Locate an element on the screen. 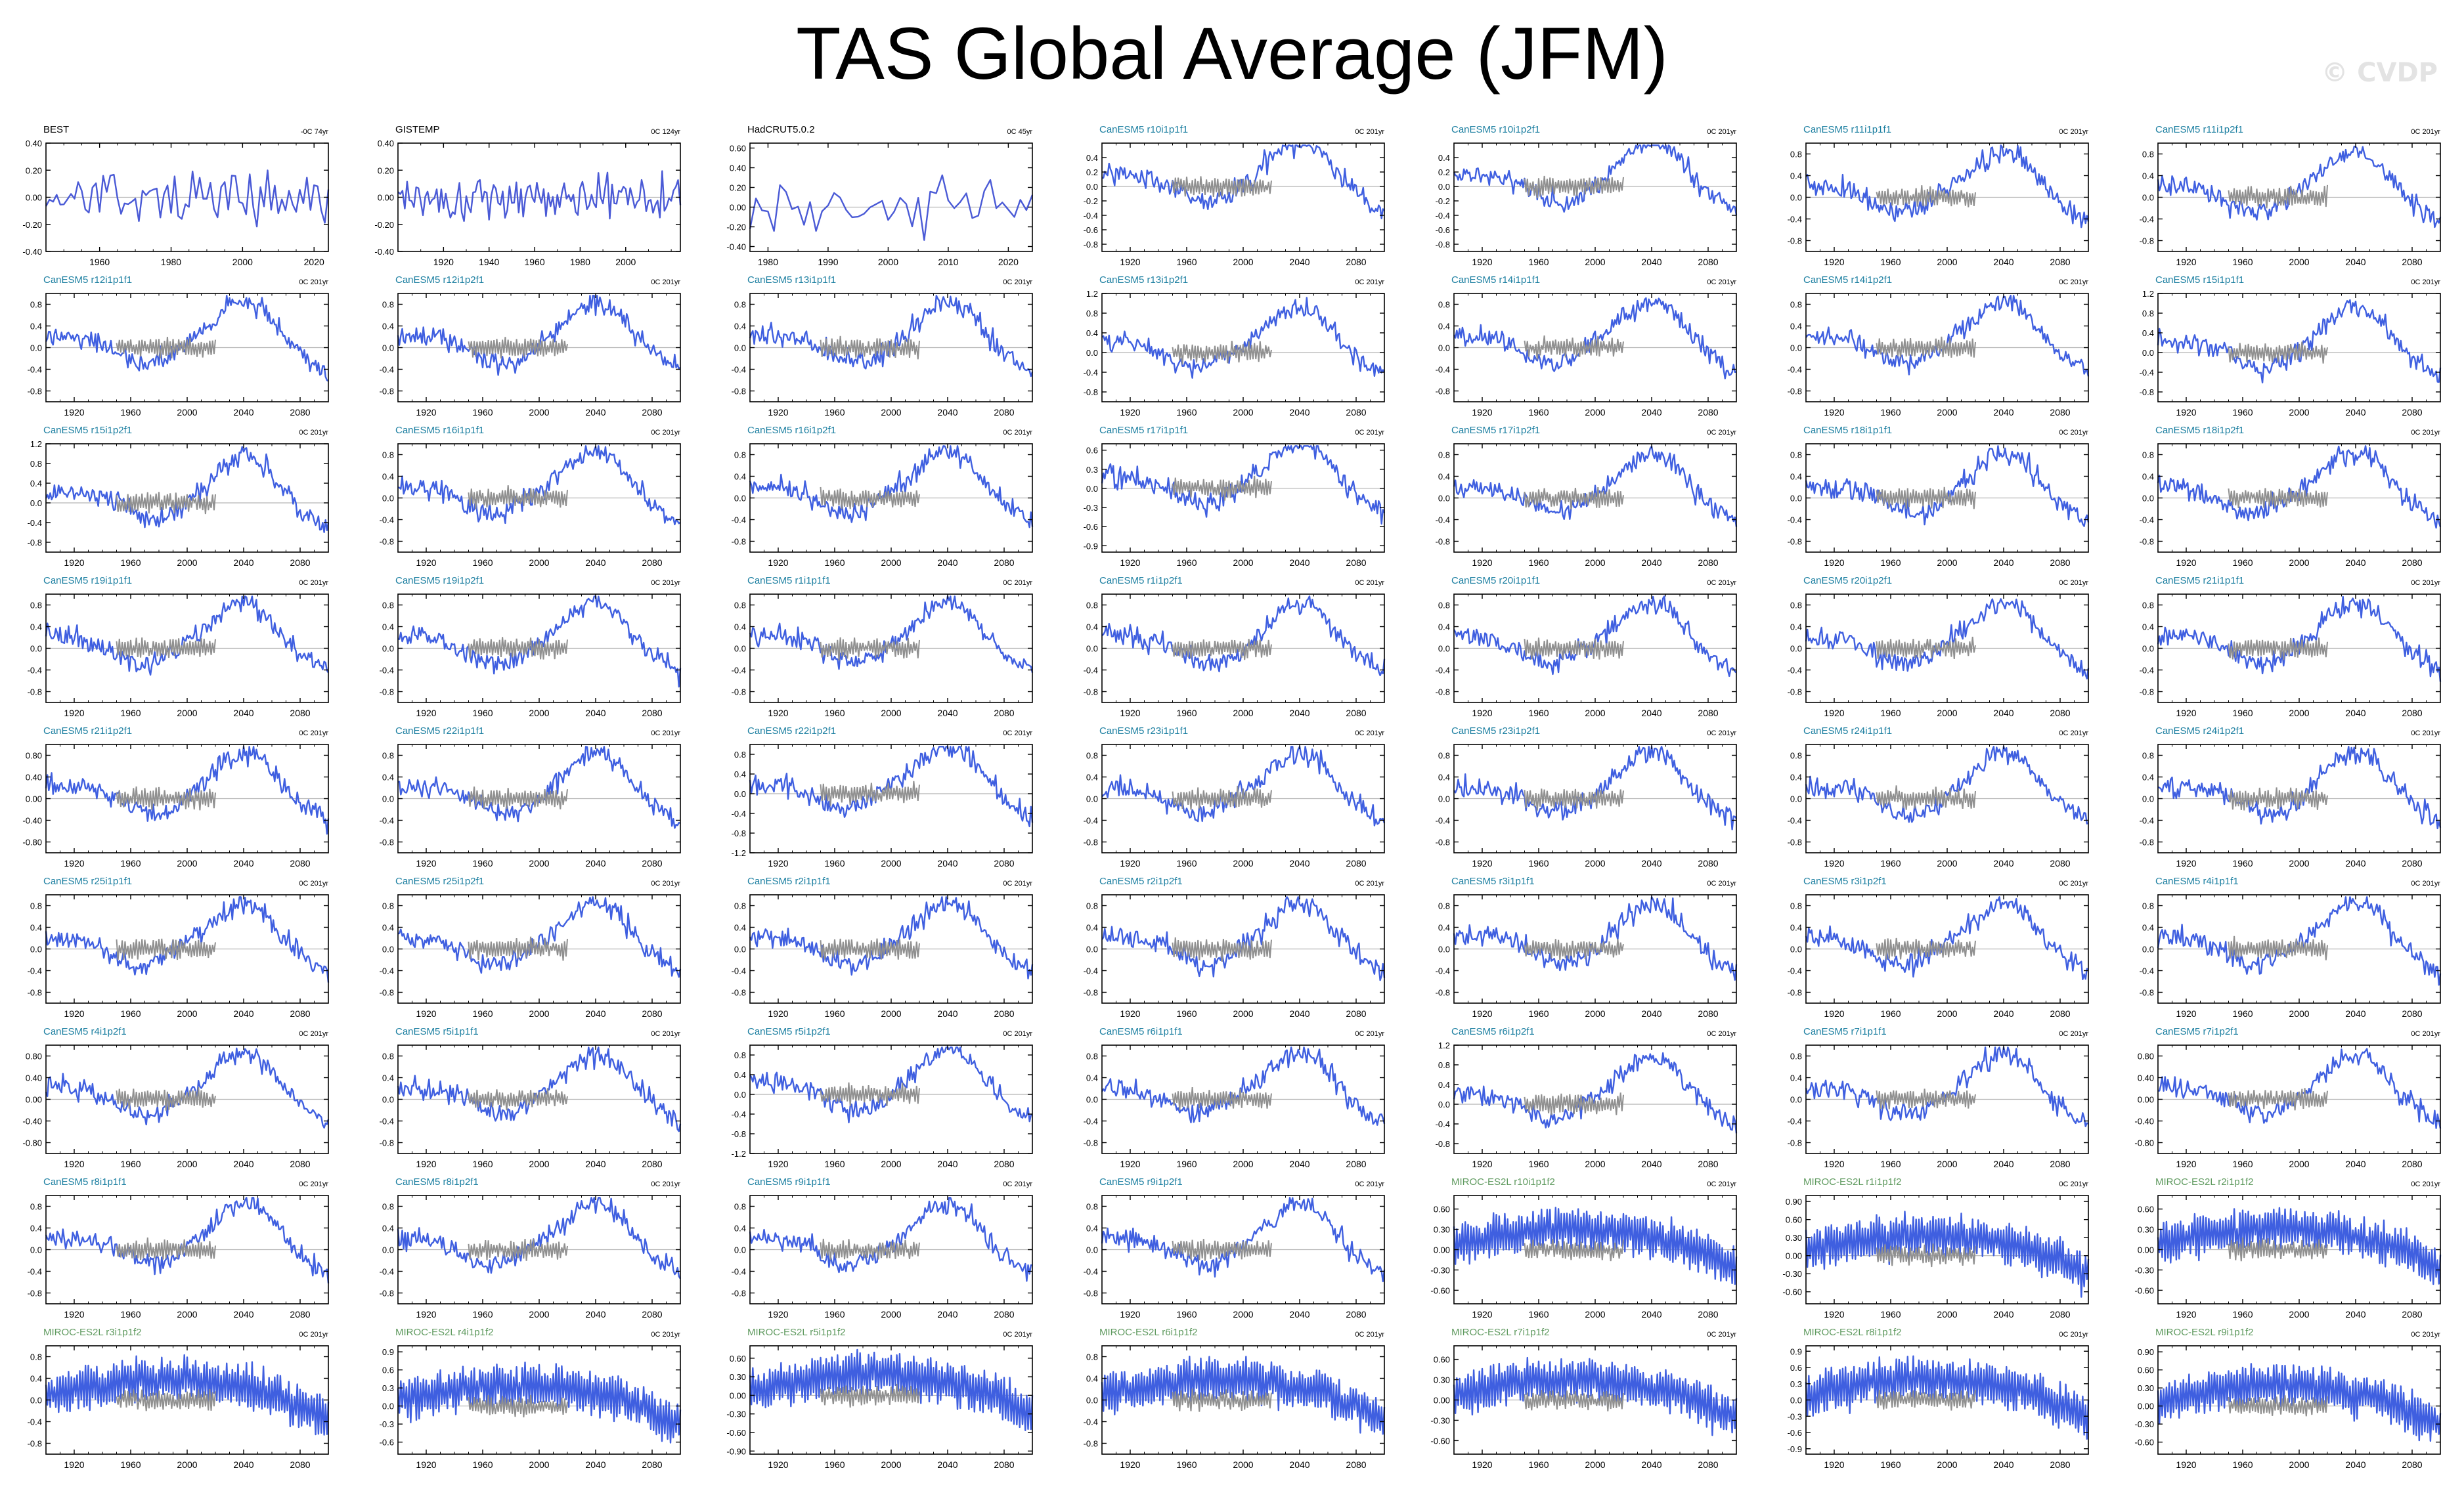 This screenshot has height=1485, width=2464. panel-label: CanESM5 r3i1p2f1 is located at coordinates (1845, 881).